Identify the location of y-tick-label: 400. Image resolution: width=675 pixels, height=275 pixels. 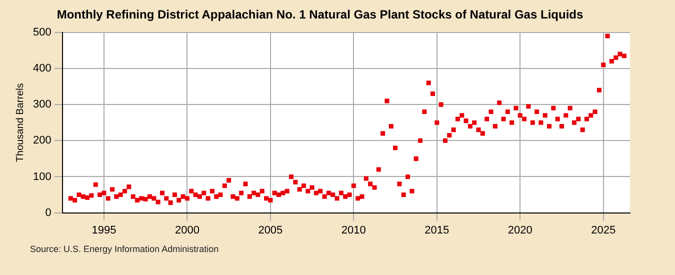
(42, 68).